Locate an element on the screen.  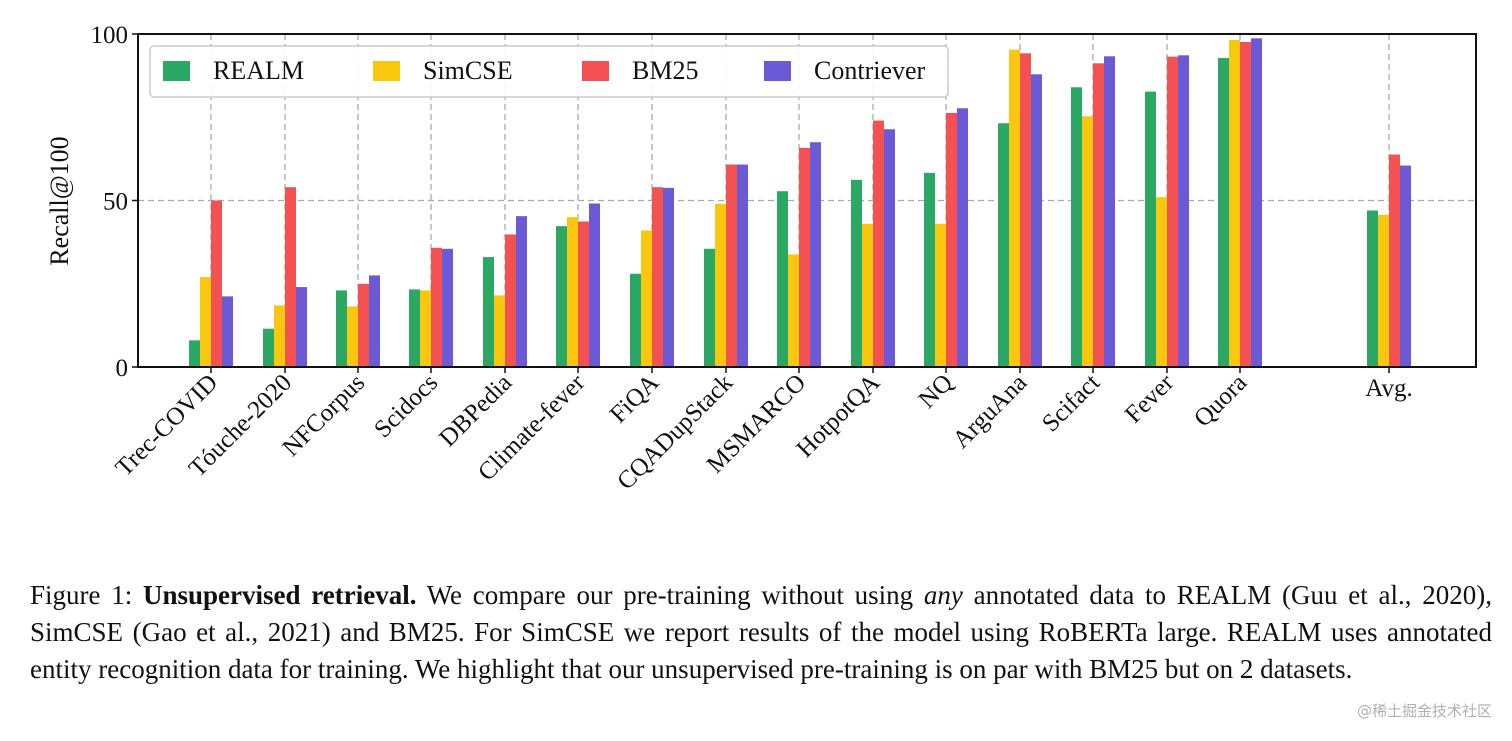
legend-swatch-realm is located at coordinates (176, 71).